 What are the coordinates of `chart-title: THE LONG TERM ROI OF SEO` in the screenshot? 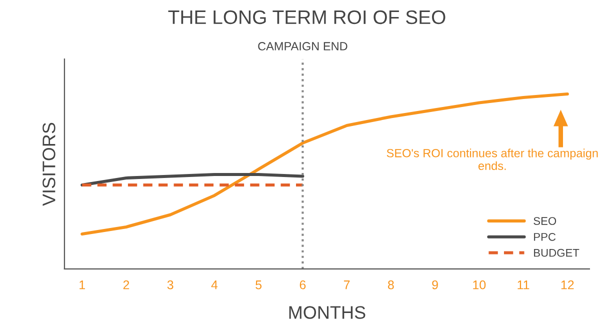 It's located at (307, 17).